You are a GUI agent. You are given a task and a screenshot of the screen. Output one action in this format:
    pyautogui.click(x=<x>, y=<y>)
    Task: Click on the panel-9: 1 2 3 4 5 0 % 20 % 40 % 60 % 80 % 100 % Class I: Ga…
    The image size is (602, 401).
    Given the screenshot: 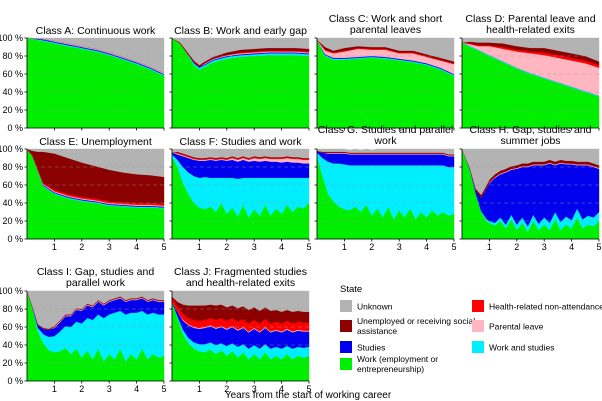 What is the action you would take?
    pyautogui.click(x=83, y=330)
    